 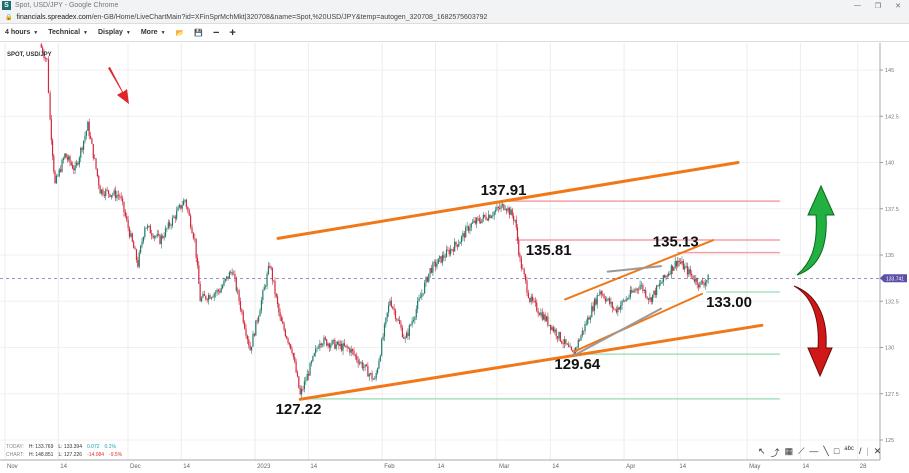 I want to click on line-tool-icon: /, so click(x=860, y=451).